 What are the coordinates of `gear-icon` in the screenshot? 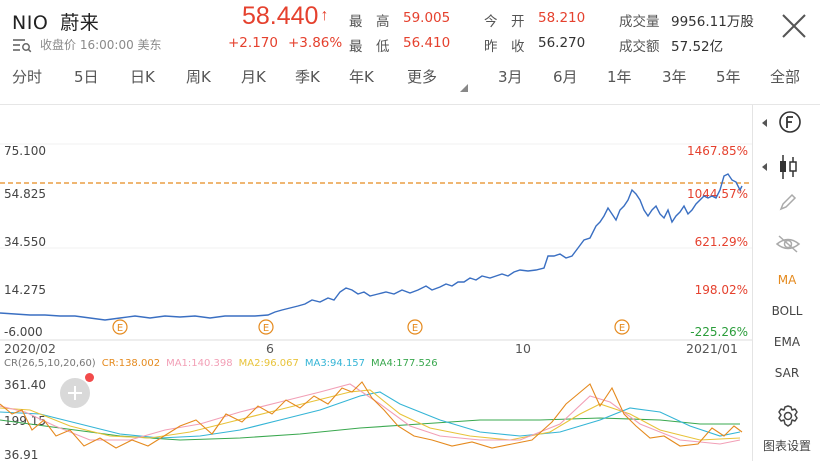 It's located at (788, 416).